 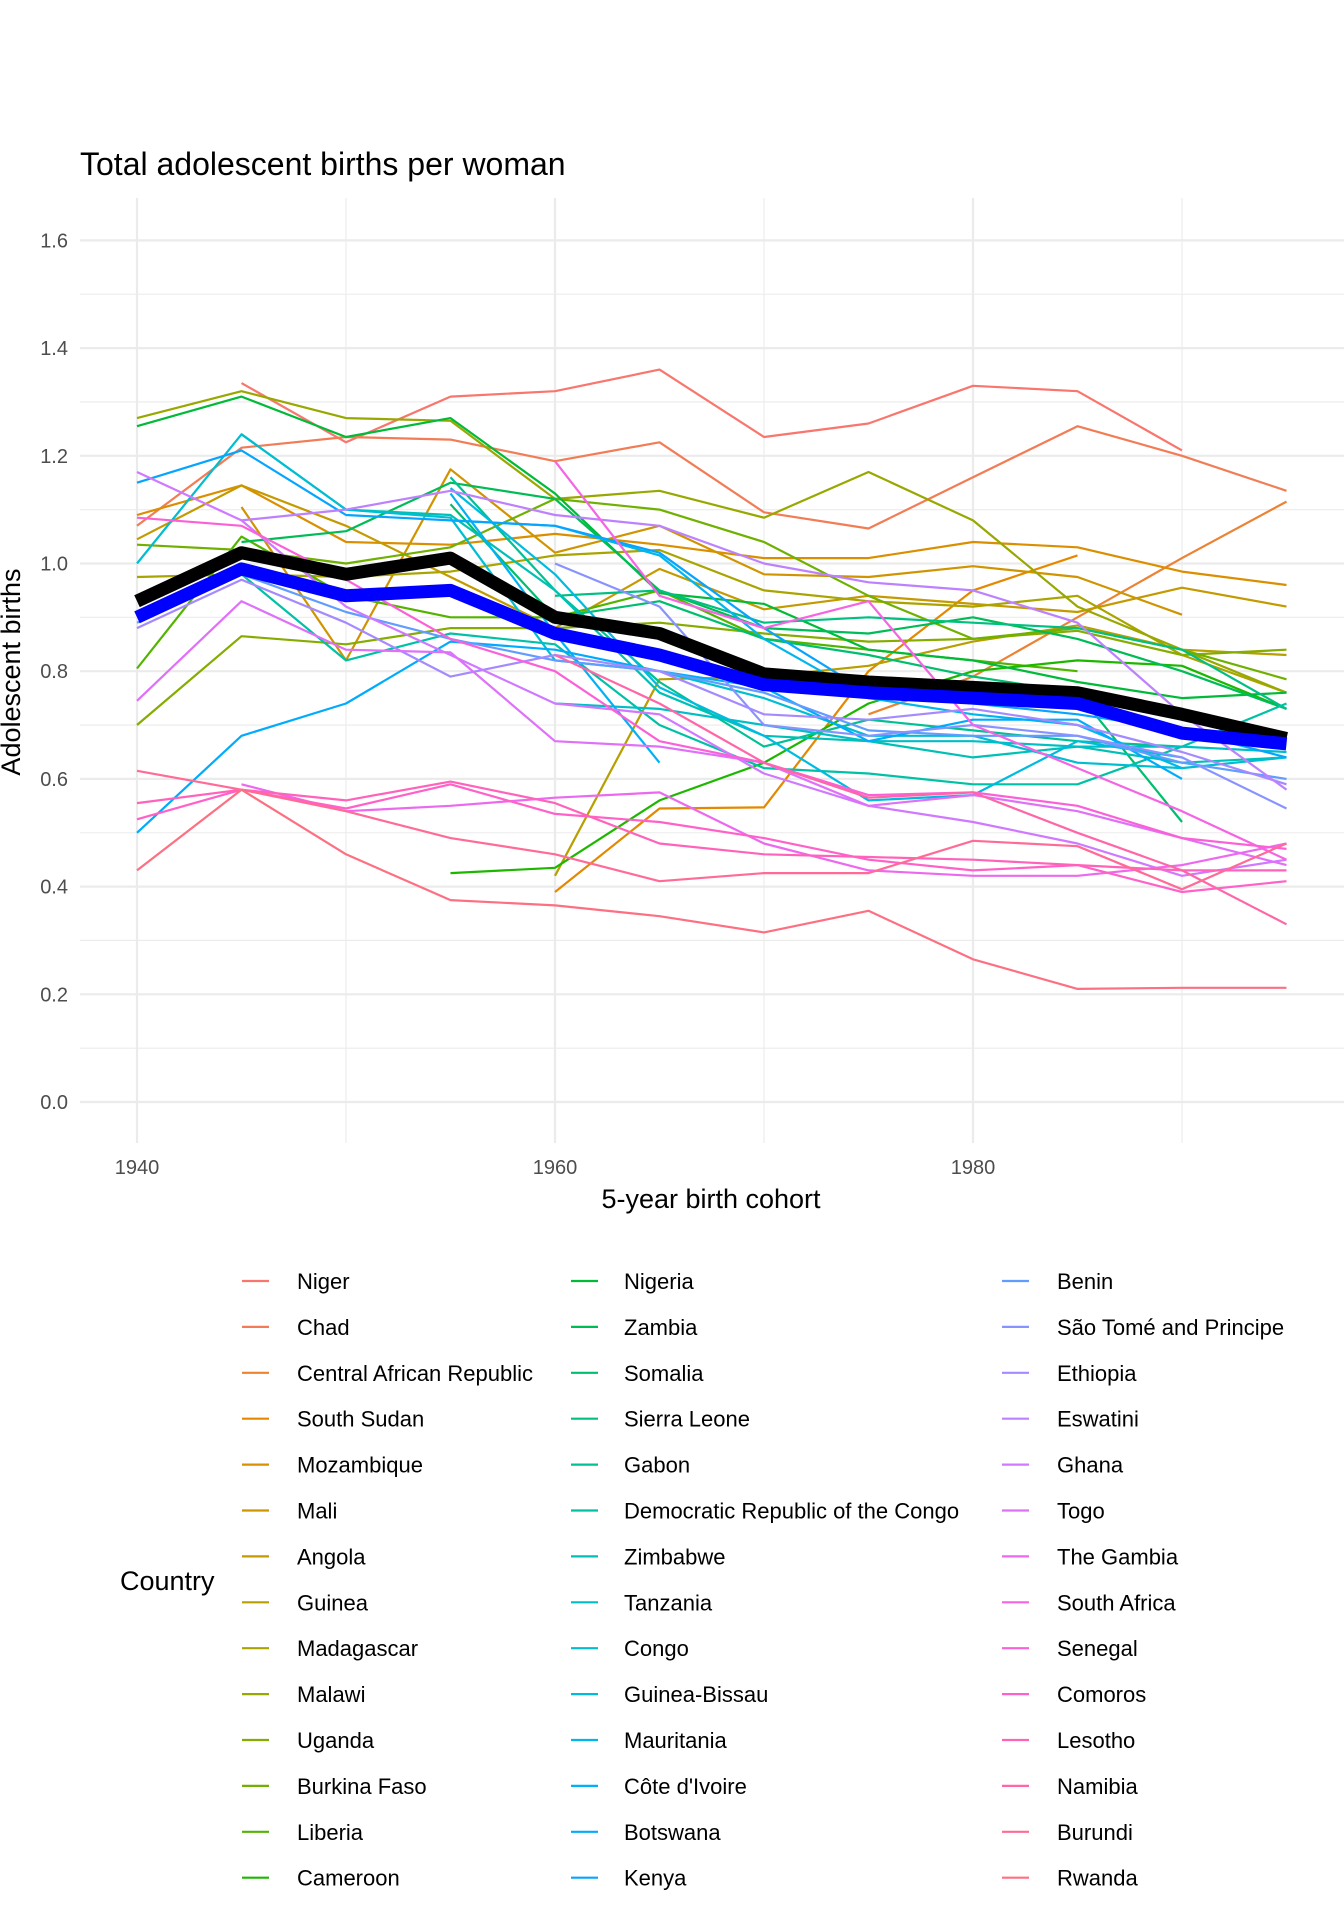 I want to click on legend-item: Democratic Republic of the Congo, so click(x=765, y=1511).